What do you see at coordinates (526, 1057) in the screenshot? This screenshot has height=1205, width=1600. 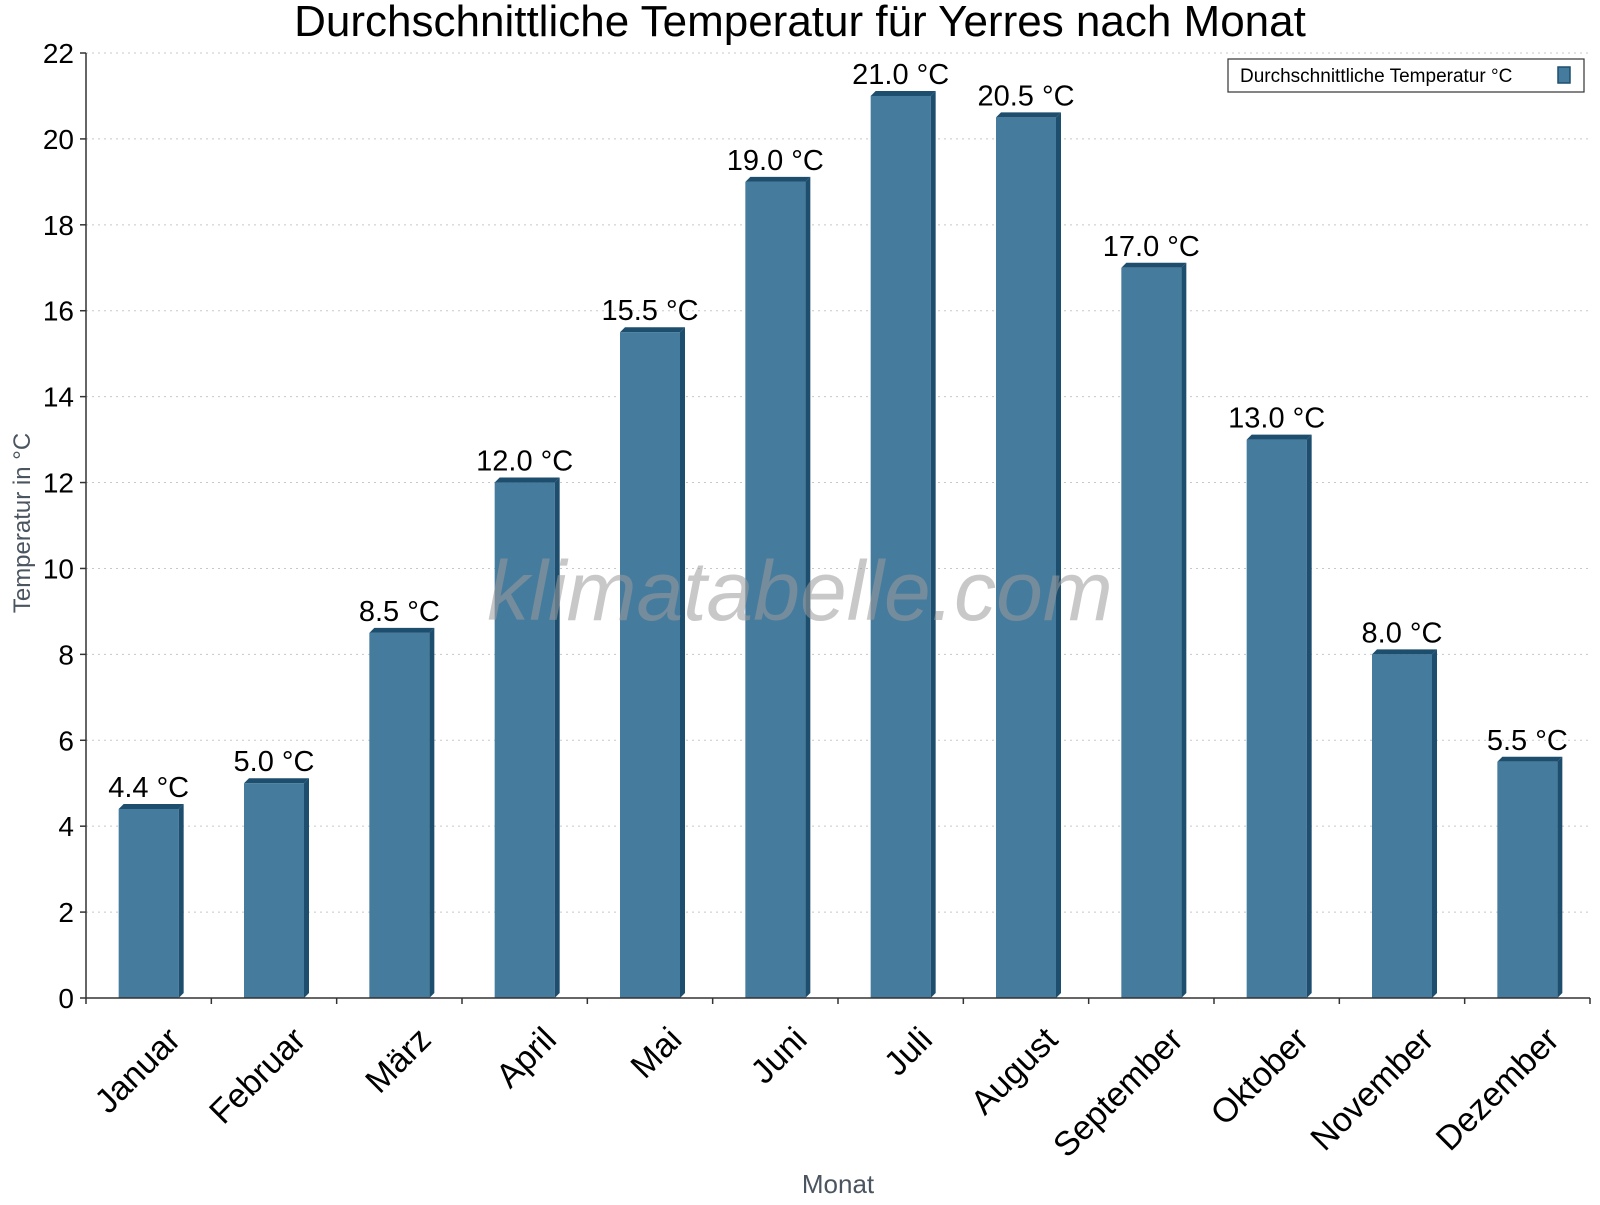 I see `x-tick-label: April` at bounding box center [526, 1057].